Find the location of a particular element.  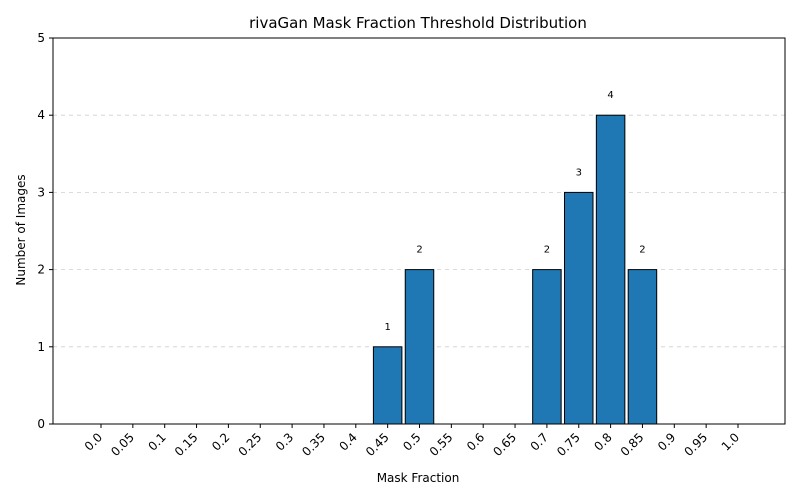

x-tick-label: 0.75 is located at coordinates (568, 444).